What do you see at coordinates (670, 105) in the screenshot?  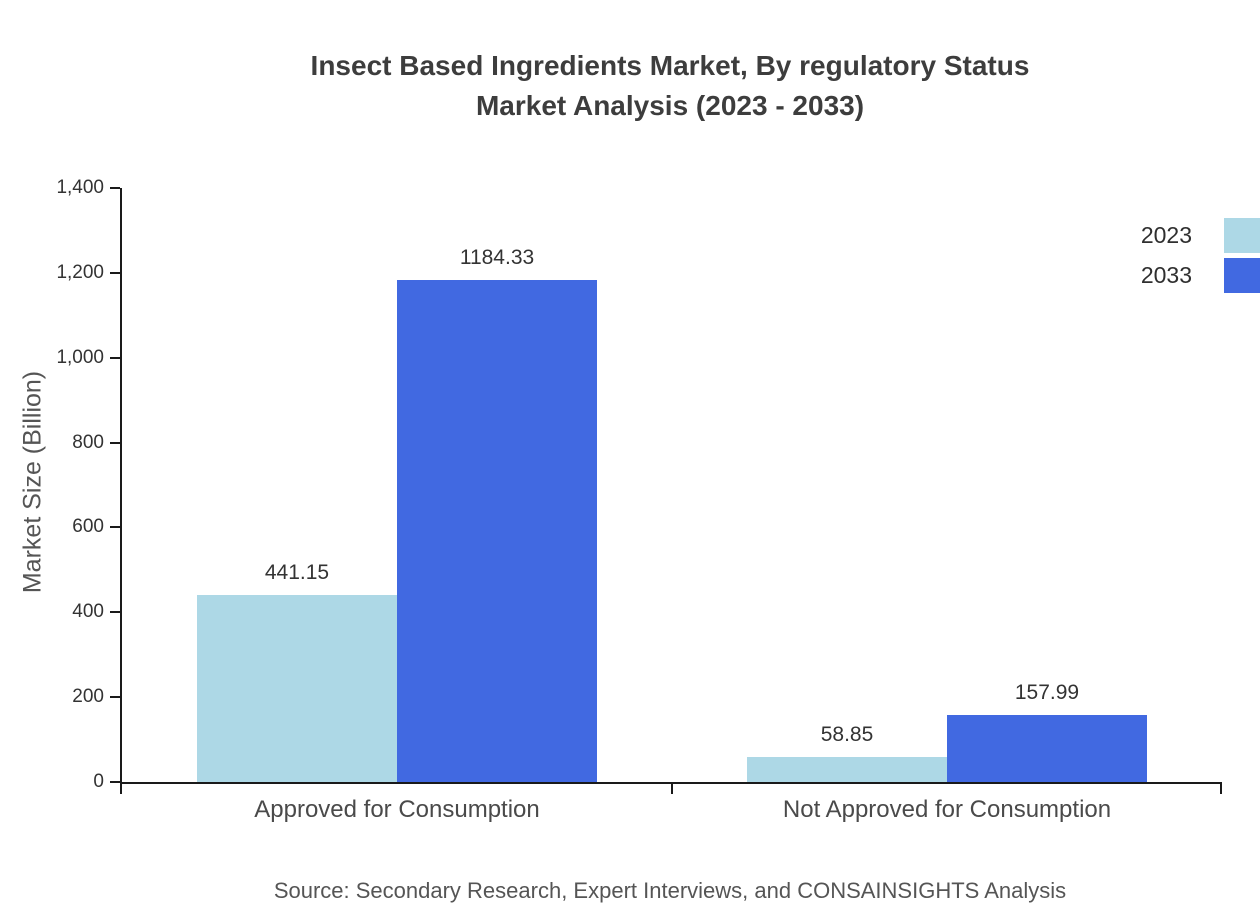 I see `chart-title-line2: Market Analysis (2023 - 2033)` at bounding box center [670, 105].